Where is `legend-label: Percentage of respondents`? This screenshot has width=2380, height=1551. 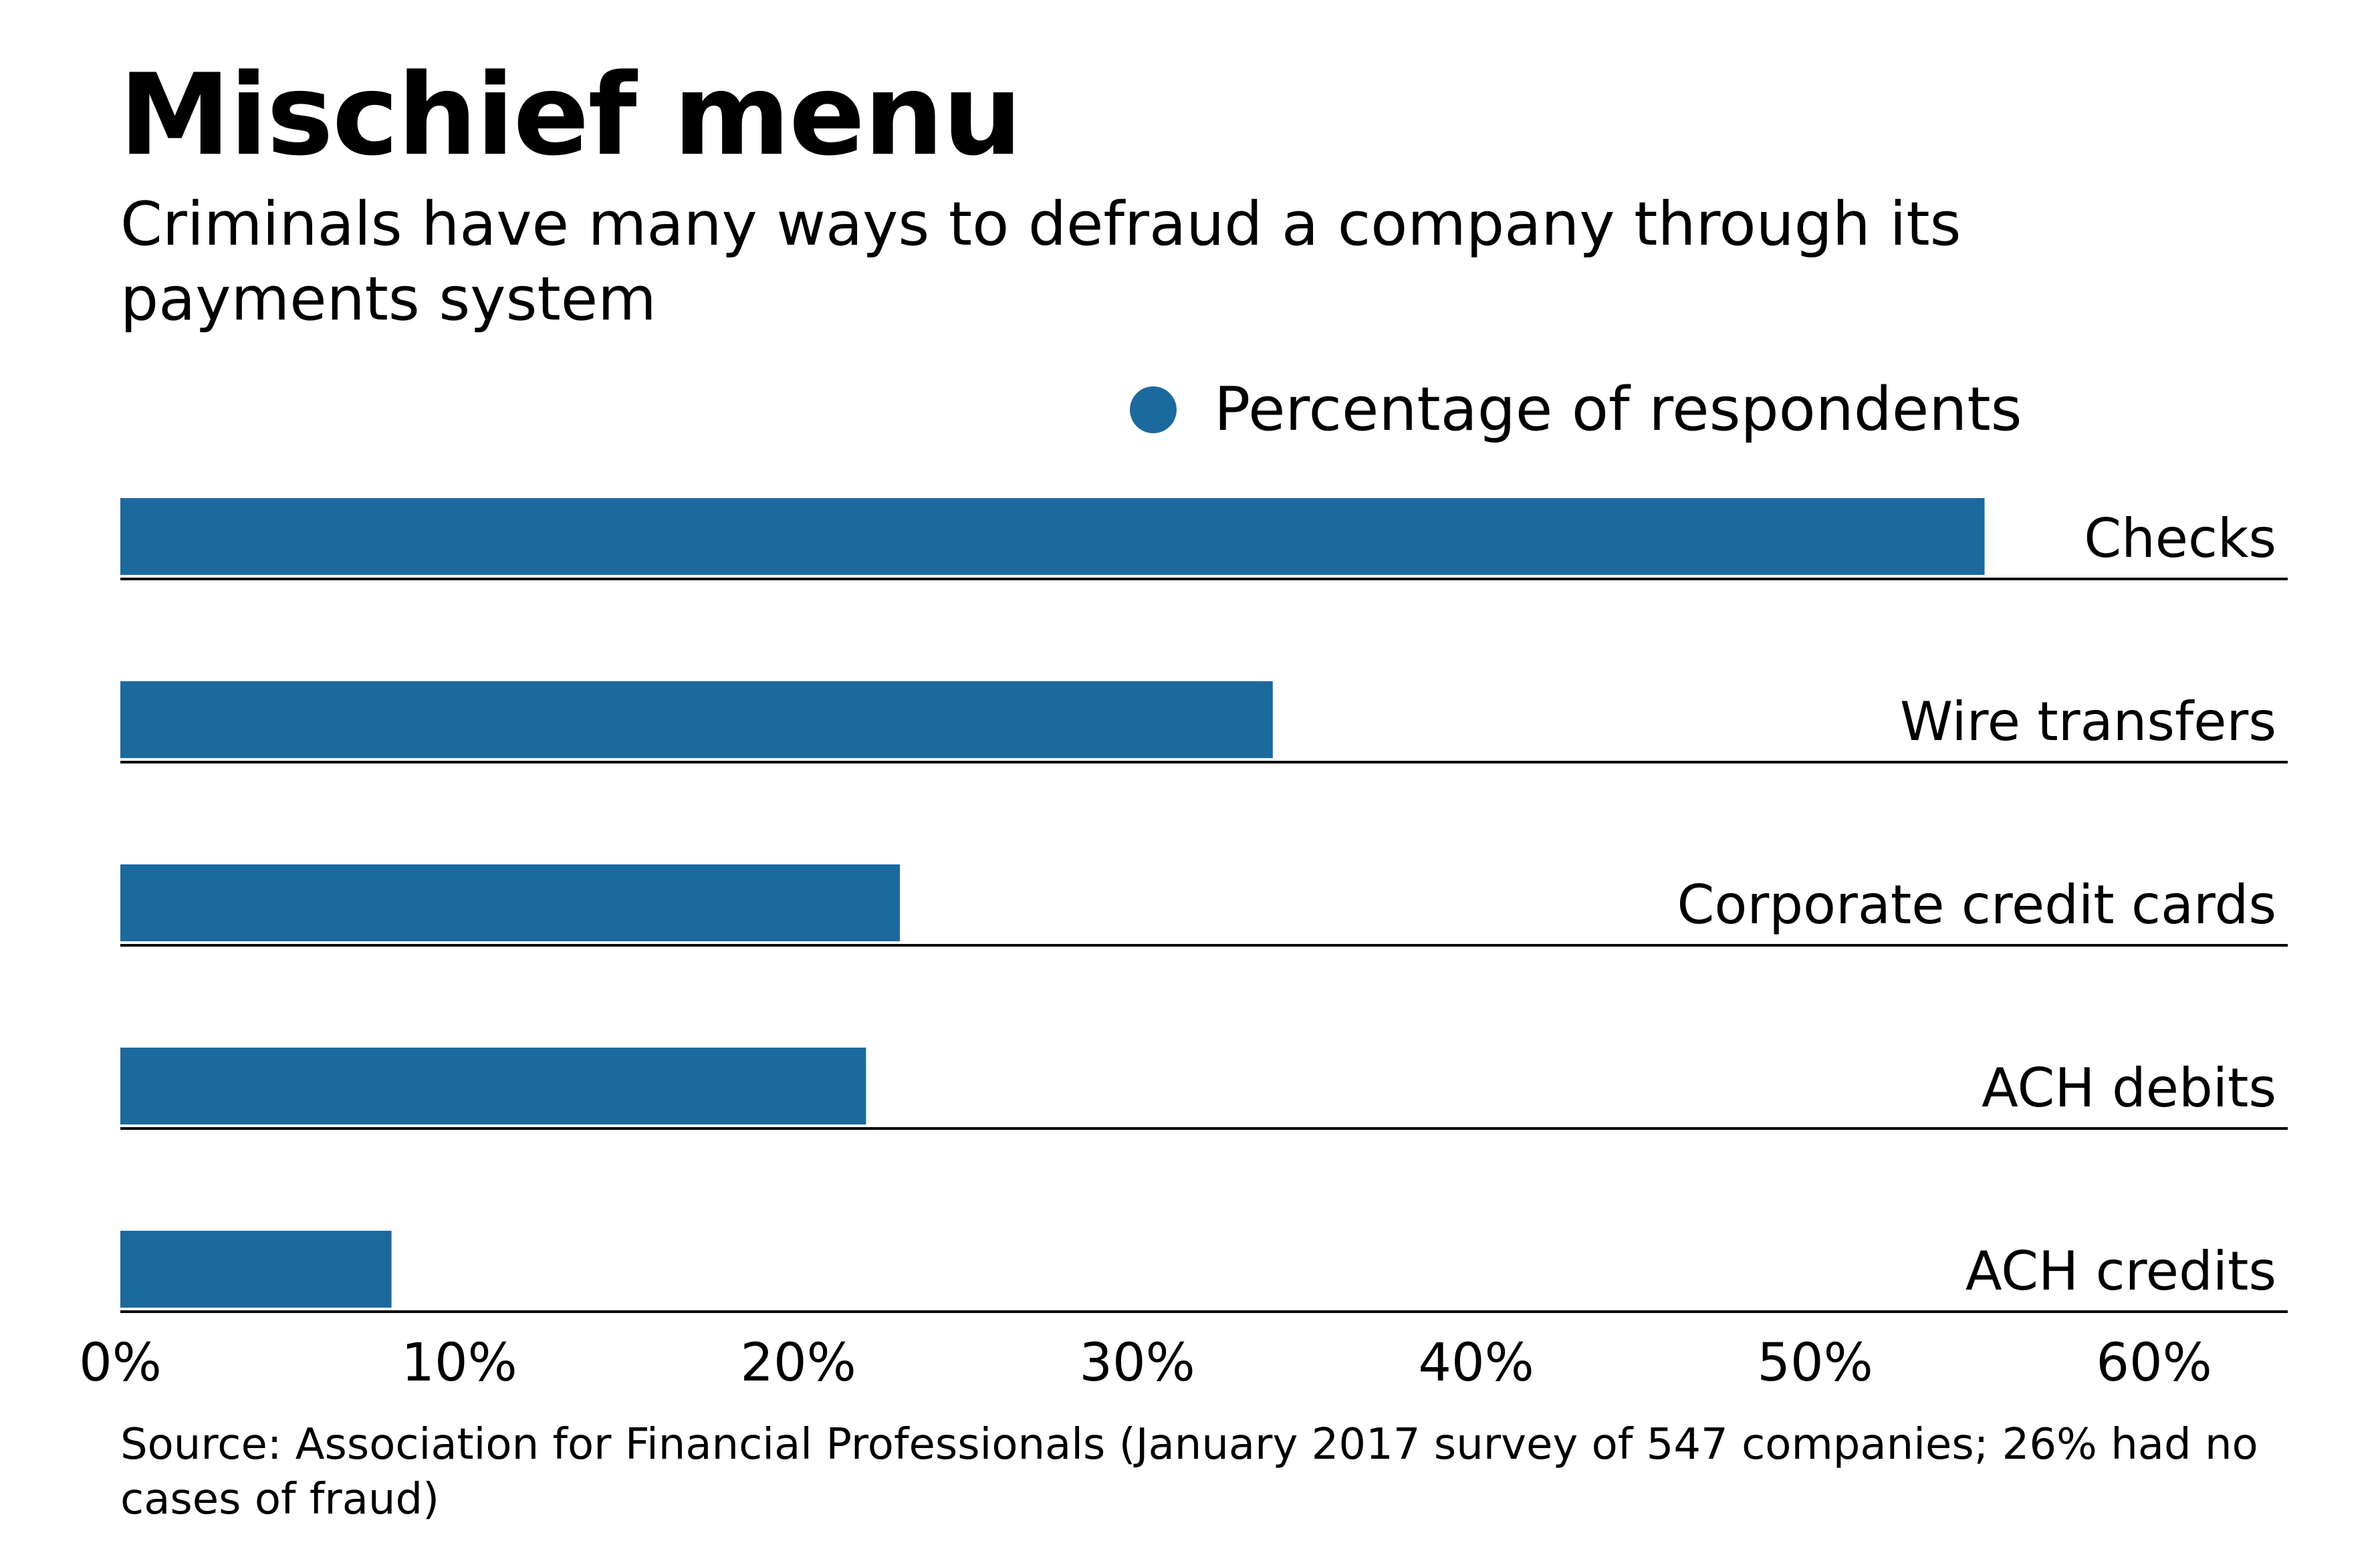
legend-label: Percentage of respondents is located at coordinates (1618, 409).